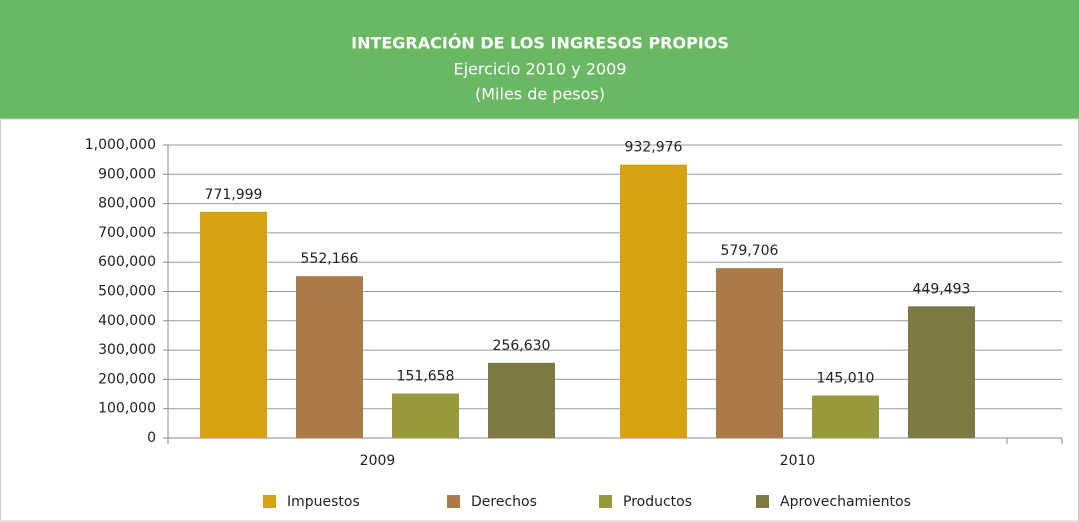  What do you see at coordinates (539, 69) in the screenshot?
I see `chart-subtitle: Ejercicio 2010 y 2009` at bounding box center [539, 69].